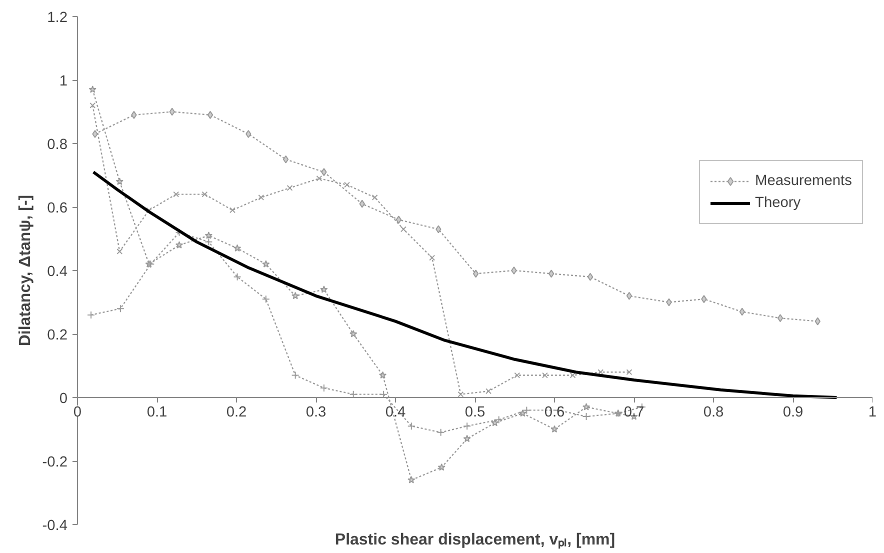 The width and height of the screenshot is (884, 553). What do you see at coordinates (157, 412) in the screenshot?
I see `x-tick-label: 0.1` at bounding box center [157, 412].